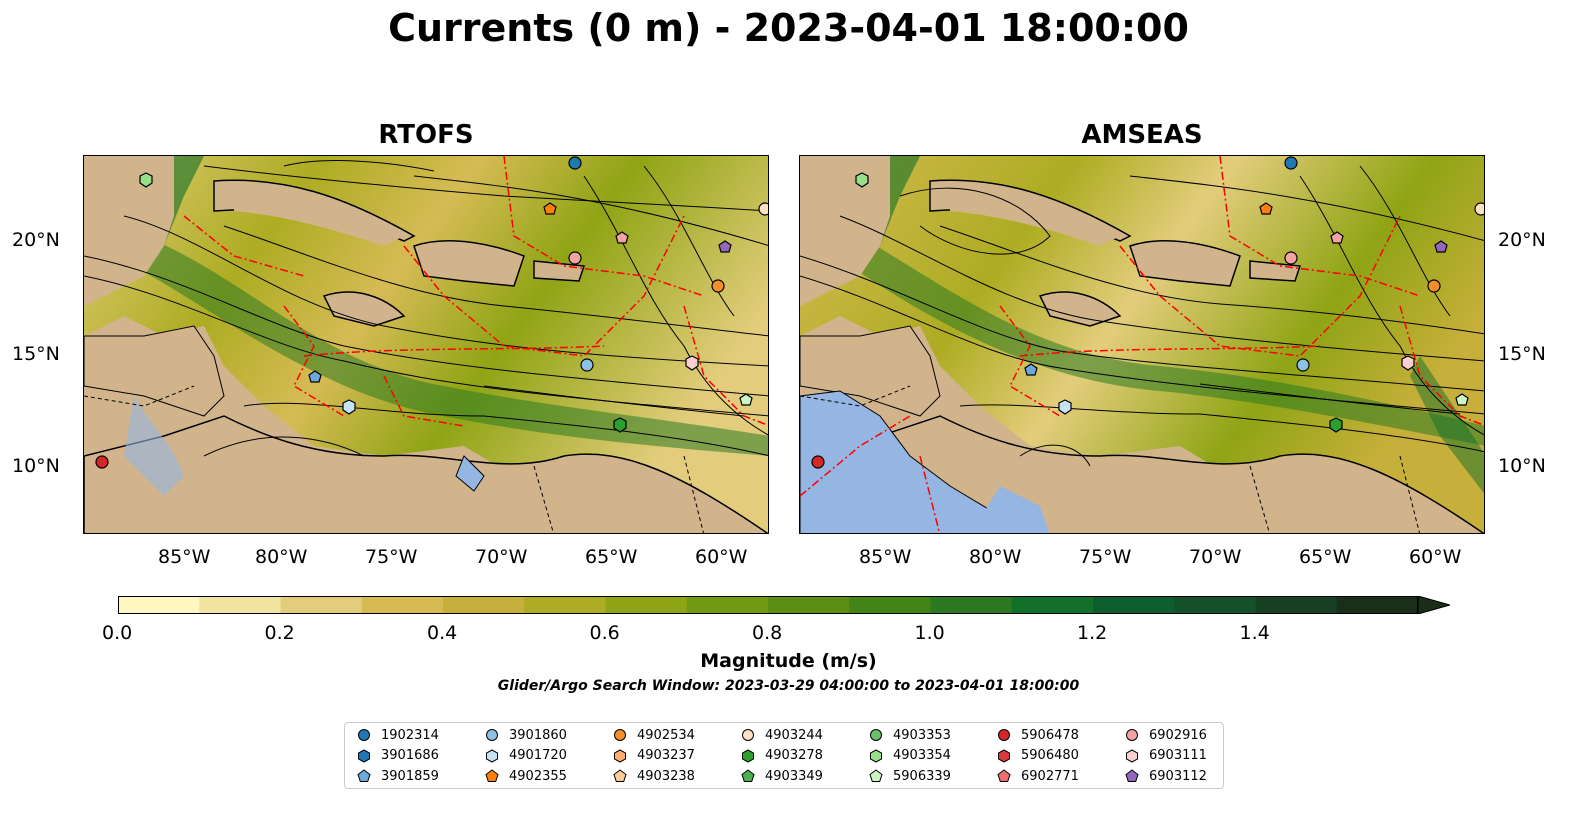 Image resolution: width=1577 pixels, height=827 pixels. What do you see at coordinates (1178, 735) in the screenshot?
I see `legend-label: 6902916` at bounding box center [1178, 735].